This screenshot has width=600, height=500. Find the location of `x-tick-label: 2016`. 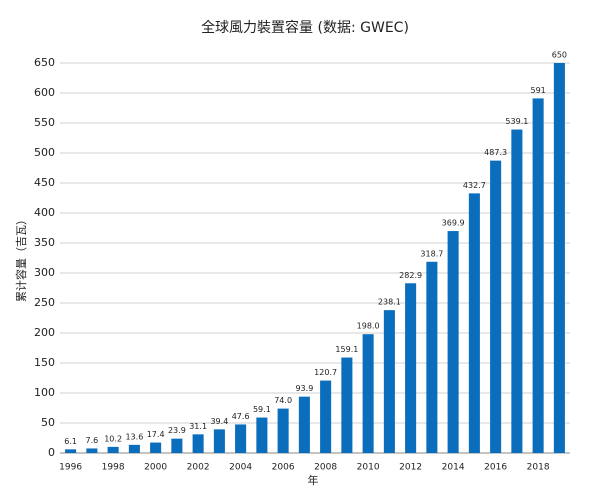

x-tick-label: 2016 is located at coordinates (495, 468).